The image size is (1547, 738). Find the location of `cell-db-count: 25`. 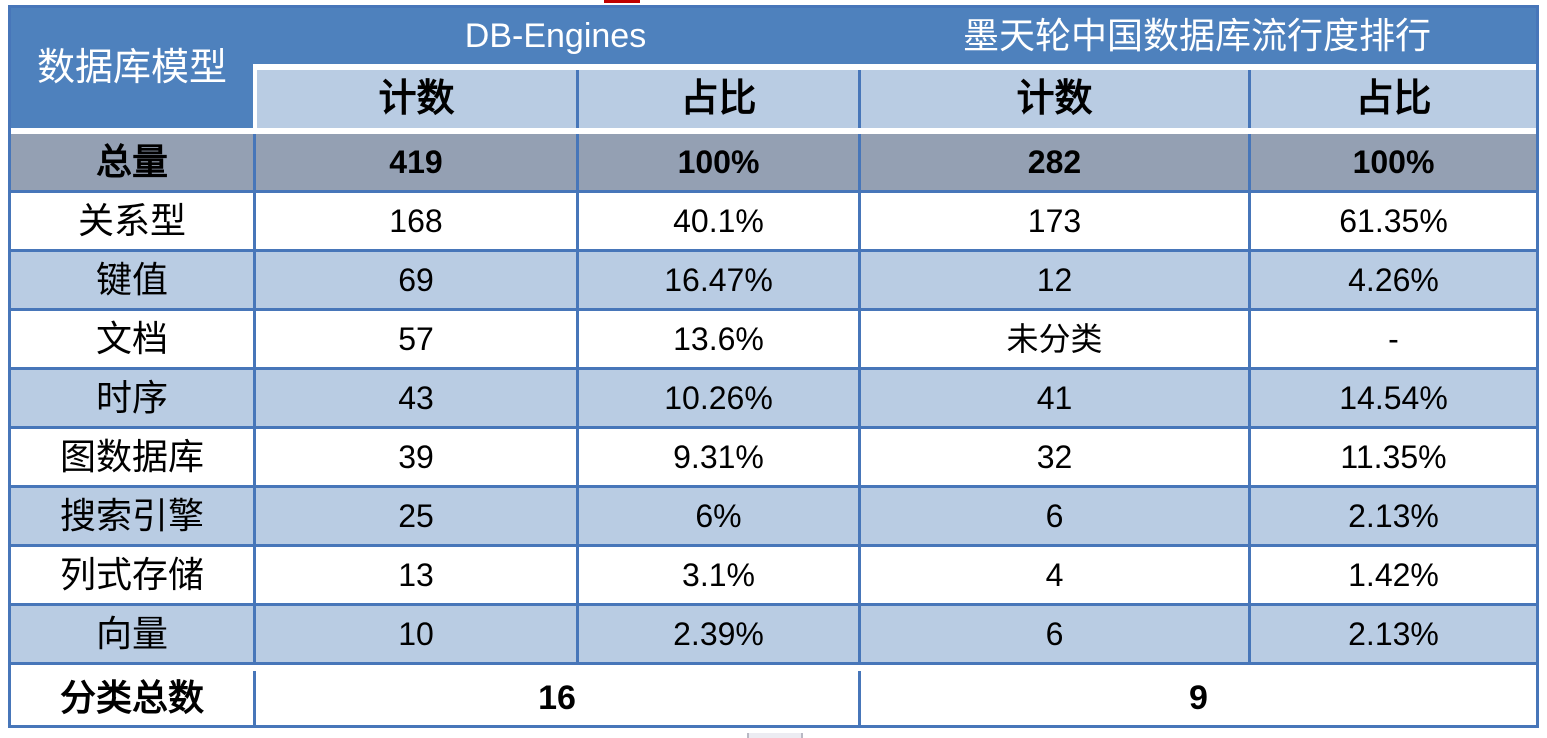

cell-db-count: 25 is located at coordinates (414, 516).